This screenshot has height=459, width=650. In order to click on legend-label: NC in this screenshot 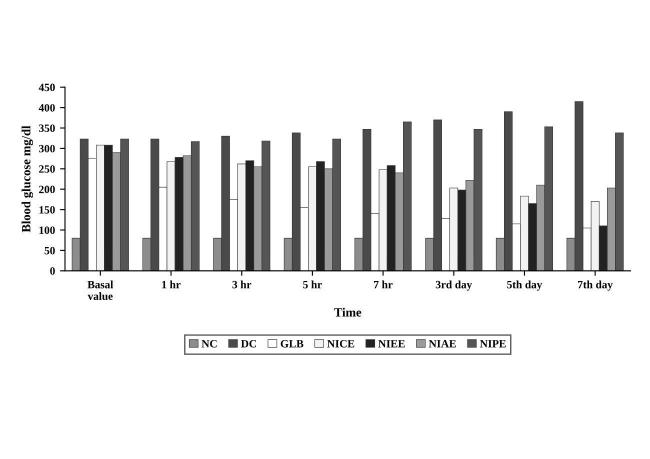, I will do `click(209, 344)`.